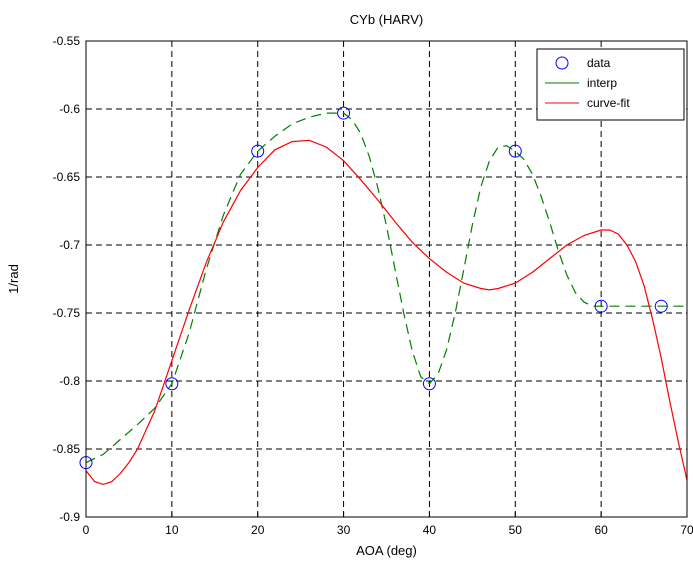  What do you see at coordinates (562, 63) in the screenshot?
I see `legend-data-marker` at bounding box center [562, 63].